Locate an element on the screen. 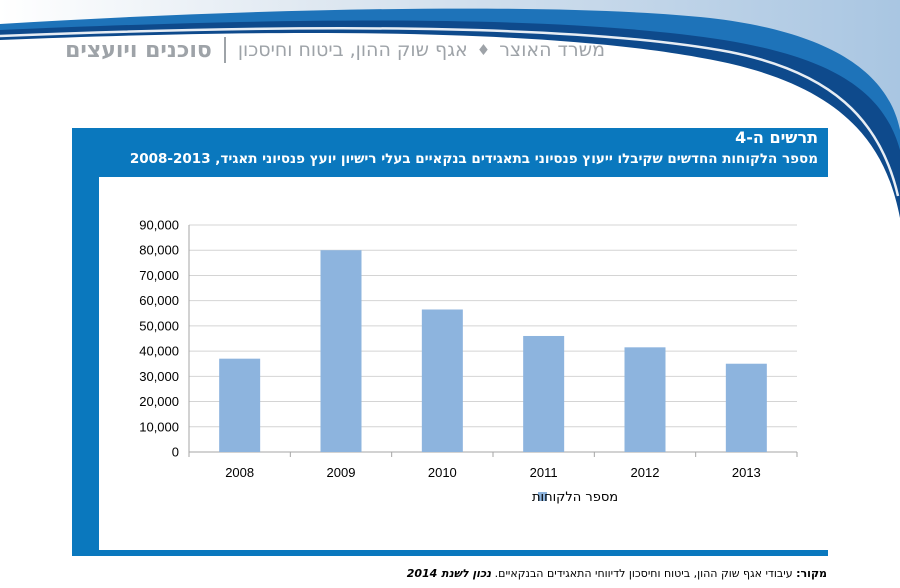  x-tick-label: 2011 is located at coordinates (544, 472).